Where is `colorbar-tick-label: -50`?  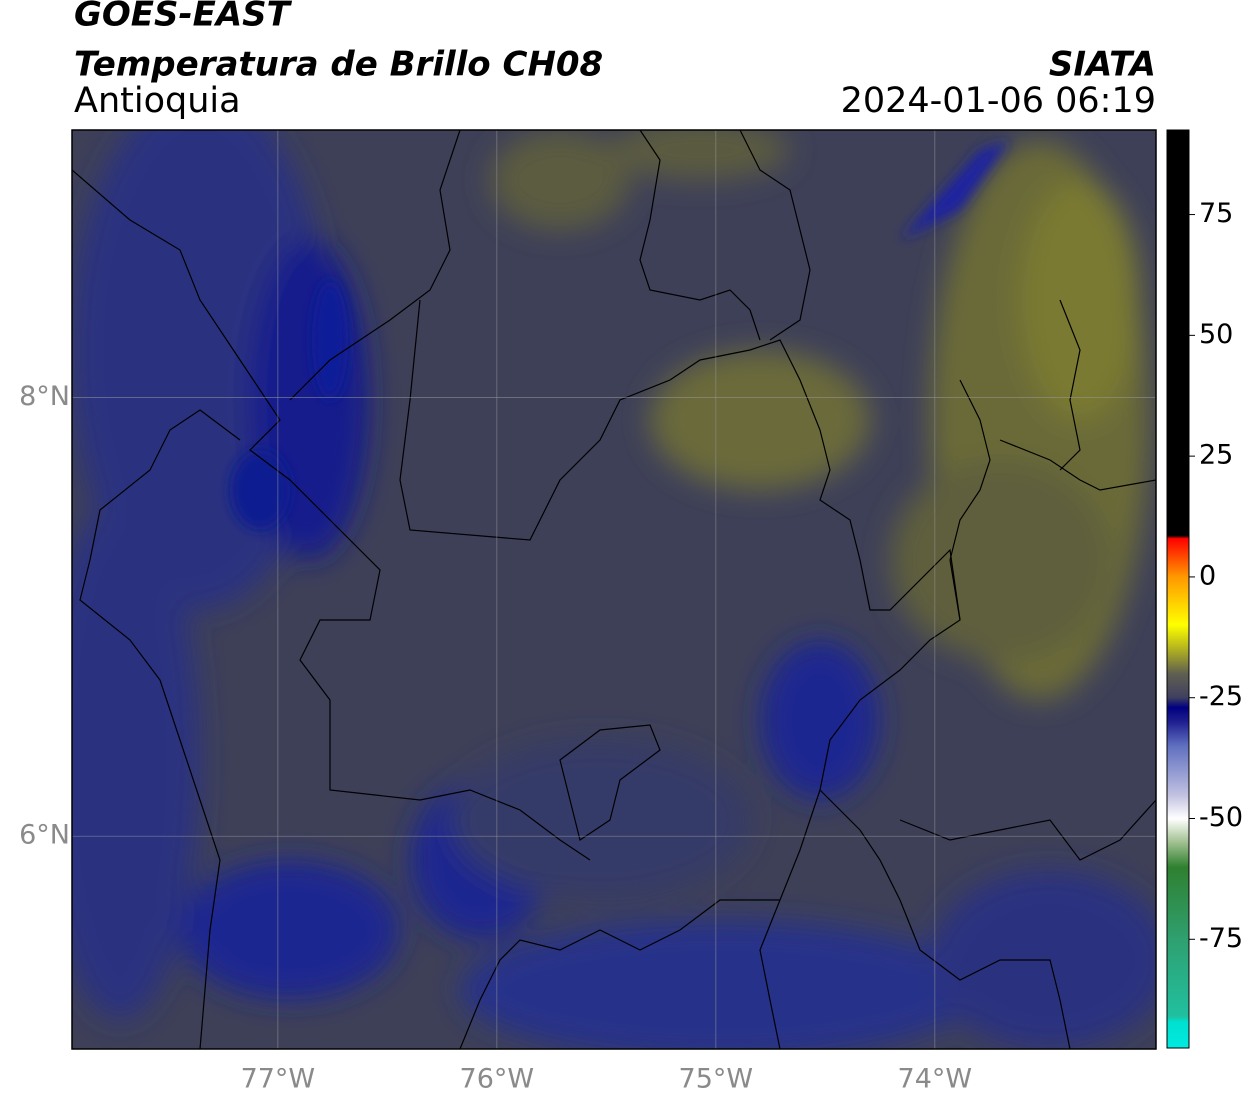
colorbar-tick-label: -50 is located at coordinates (1221, 817).